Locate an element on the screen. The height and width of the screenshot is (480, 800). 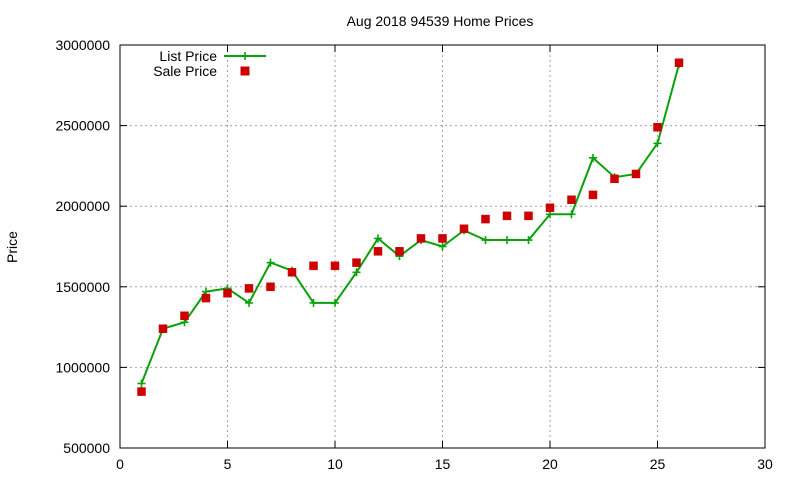
legend-item-sale-price: Sale Price is located at coordinates (201, 71).